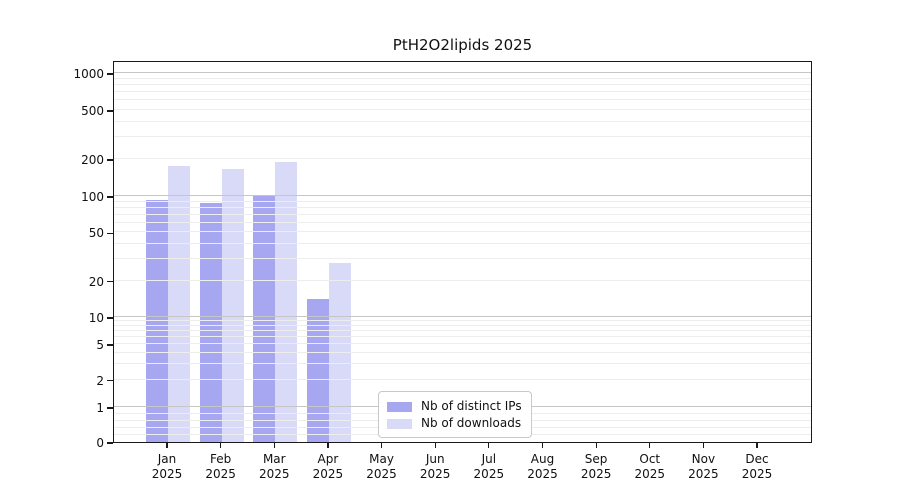 This screenshot has width=900, height=500. I want to click on y-tick-label: 100, so click(92, 197).